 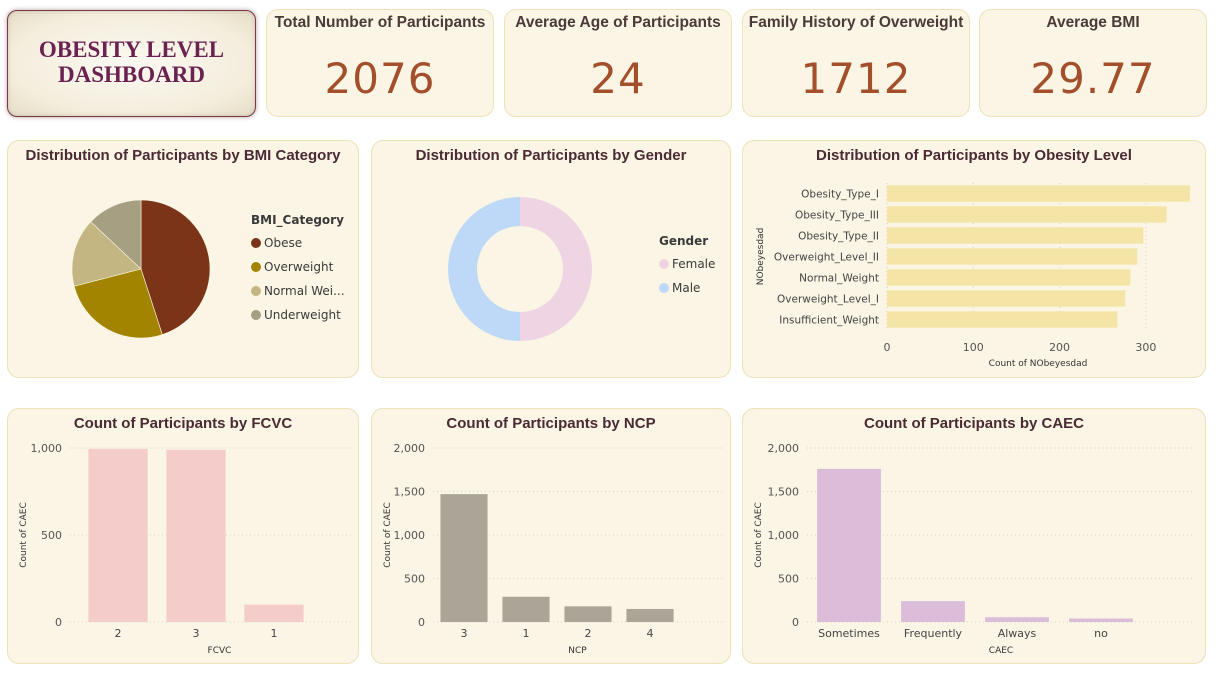 What do you see at coordinates (380, 22) in the screenshot?
I see `kpi-label: Total Number of Participants` at bounding box center [380, 22].